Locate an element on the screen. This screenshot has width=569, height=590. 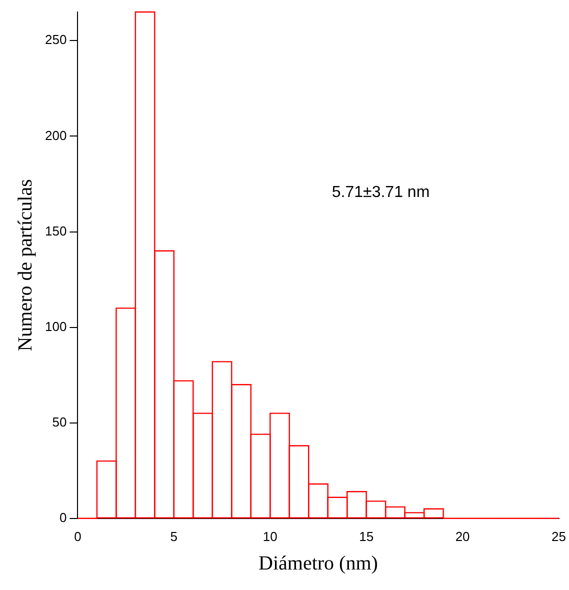
x-tick-label: 0 is located at coordinates (78, 536).